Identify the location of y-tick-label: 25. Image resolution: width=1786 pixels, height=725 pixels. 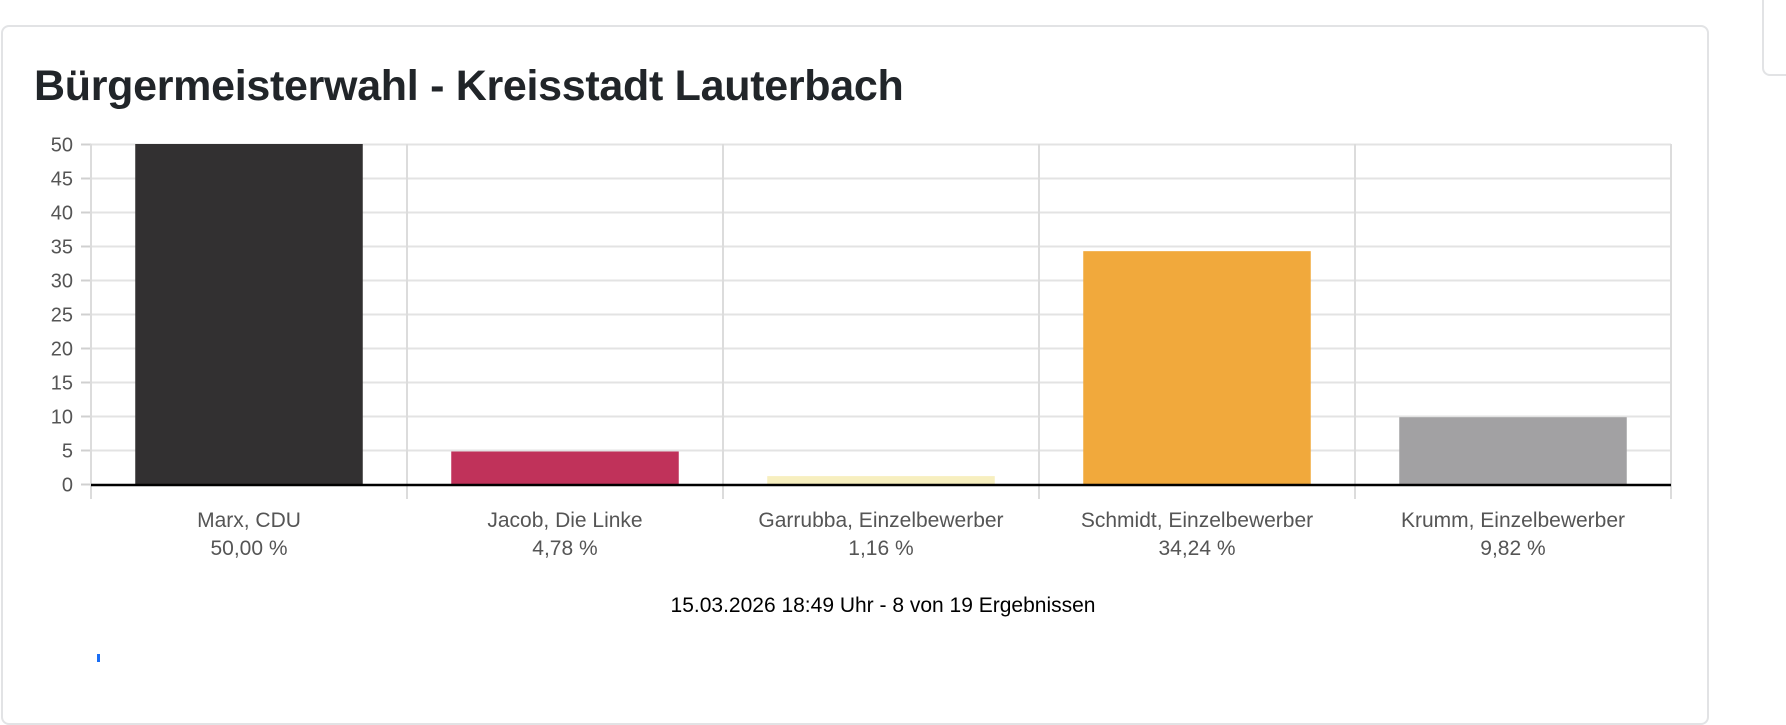
(62, 316).